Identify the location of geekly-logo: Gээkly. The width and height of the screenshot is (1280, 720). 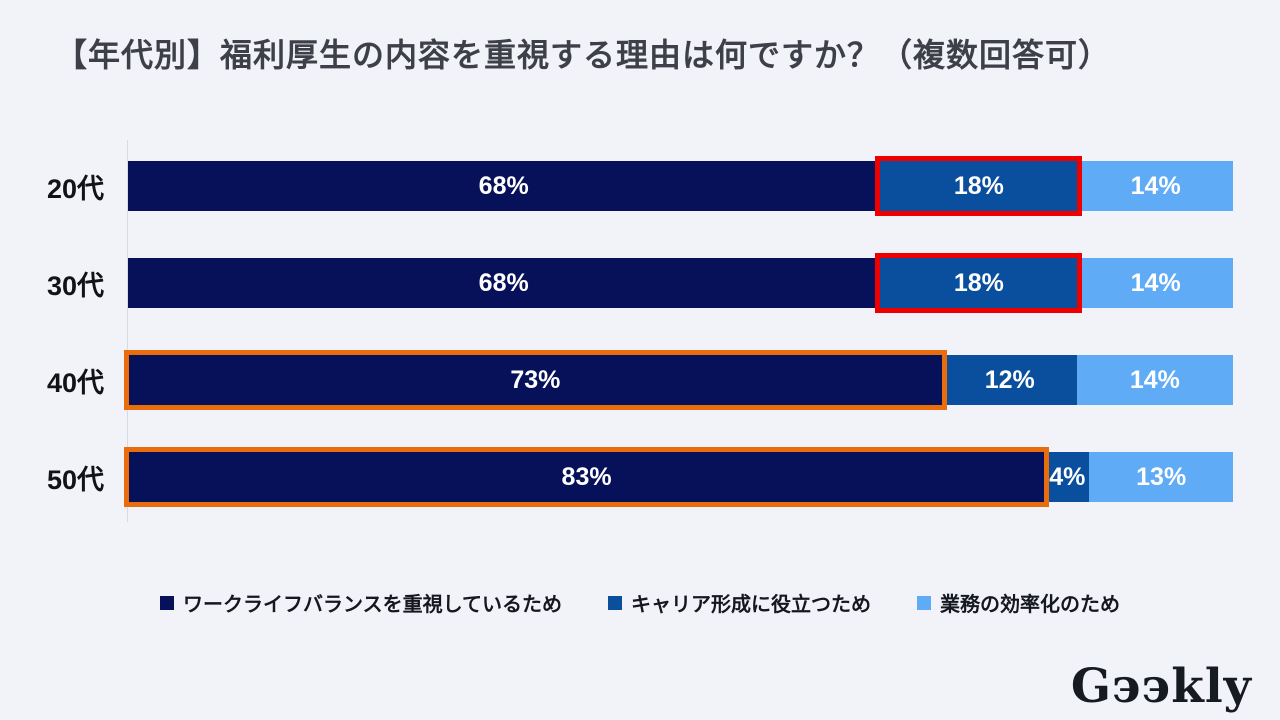
(1161, 686).